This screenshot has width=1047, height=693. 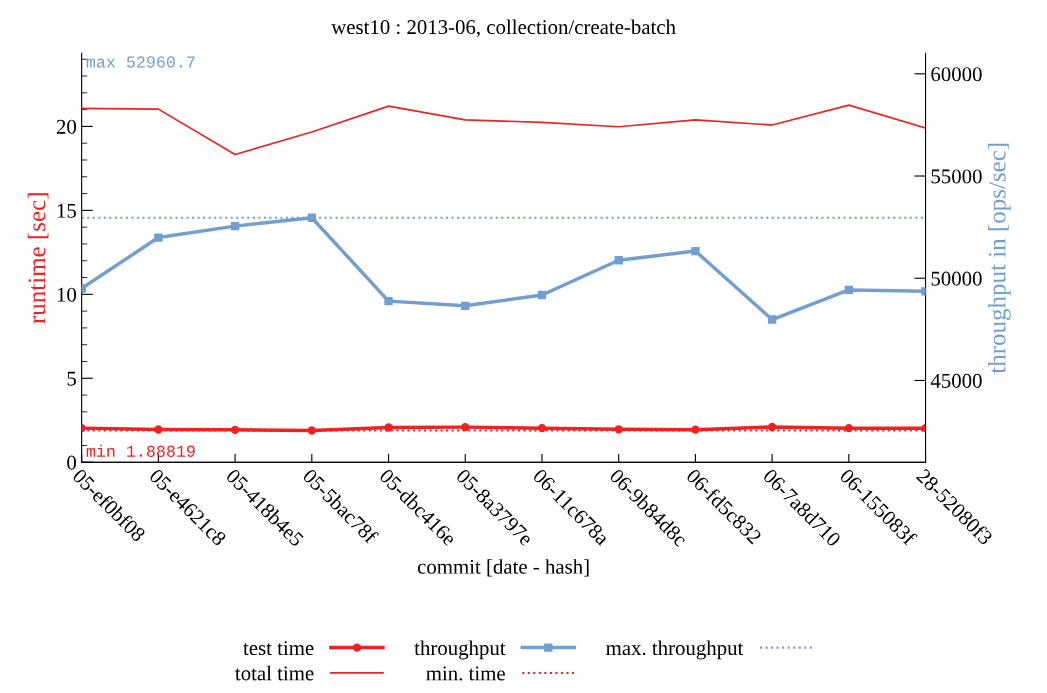 I want to click on legend-label: max. throughput, so click(x=675, y=650).